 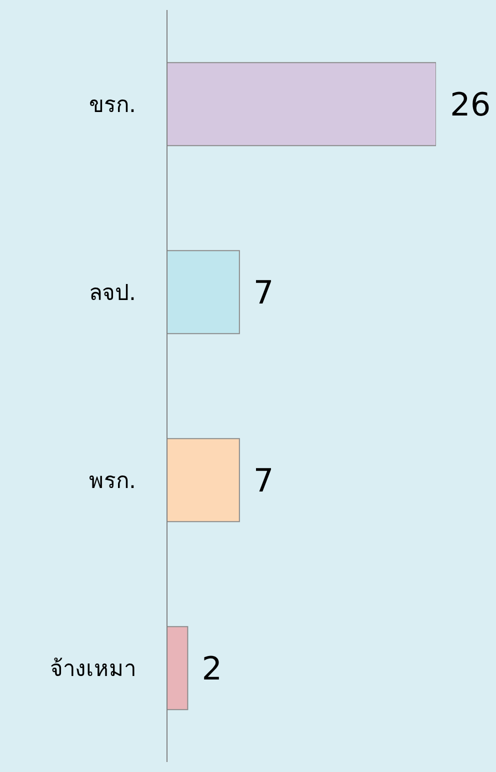 What do you see at coordinates (112, 293) in the screenshot?
I see `y-tick-label: ลจป.` at bounding box center [112, 293].